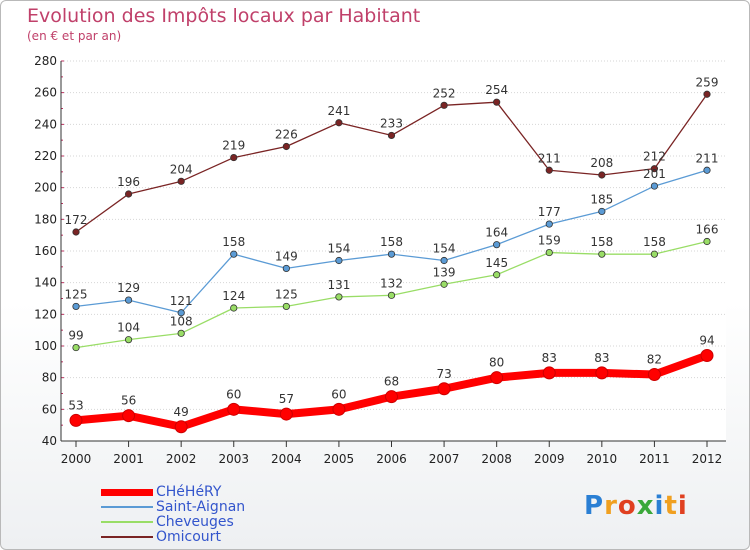 The height and width of the screenshot is (550, 750). What do you see at coordinates (201, 507) in the screenshot?
I see `legend-label: Saint-Aignan` at bounding box center [201, 507].